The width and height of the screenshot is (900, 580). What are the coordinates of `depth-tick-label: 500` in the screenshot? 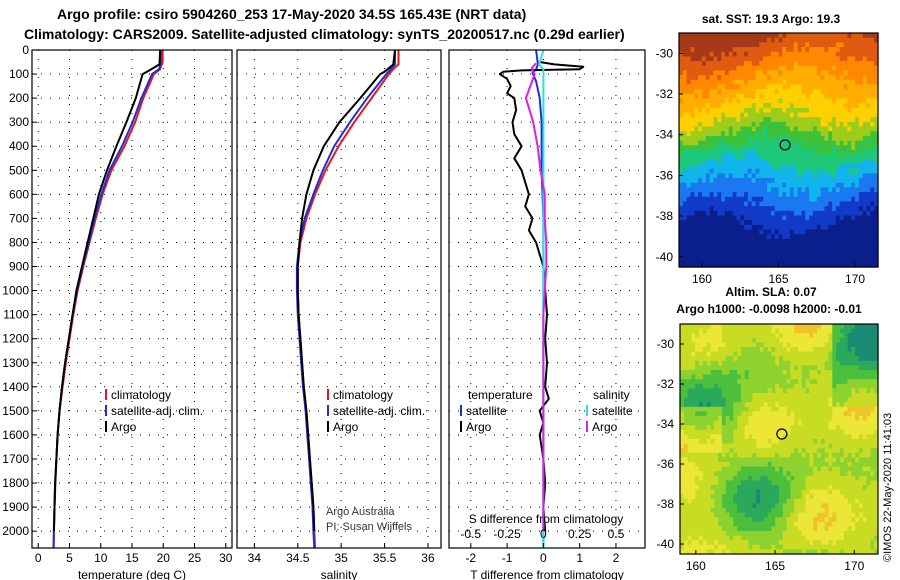 It's located at (19, 170).